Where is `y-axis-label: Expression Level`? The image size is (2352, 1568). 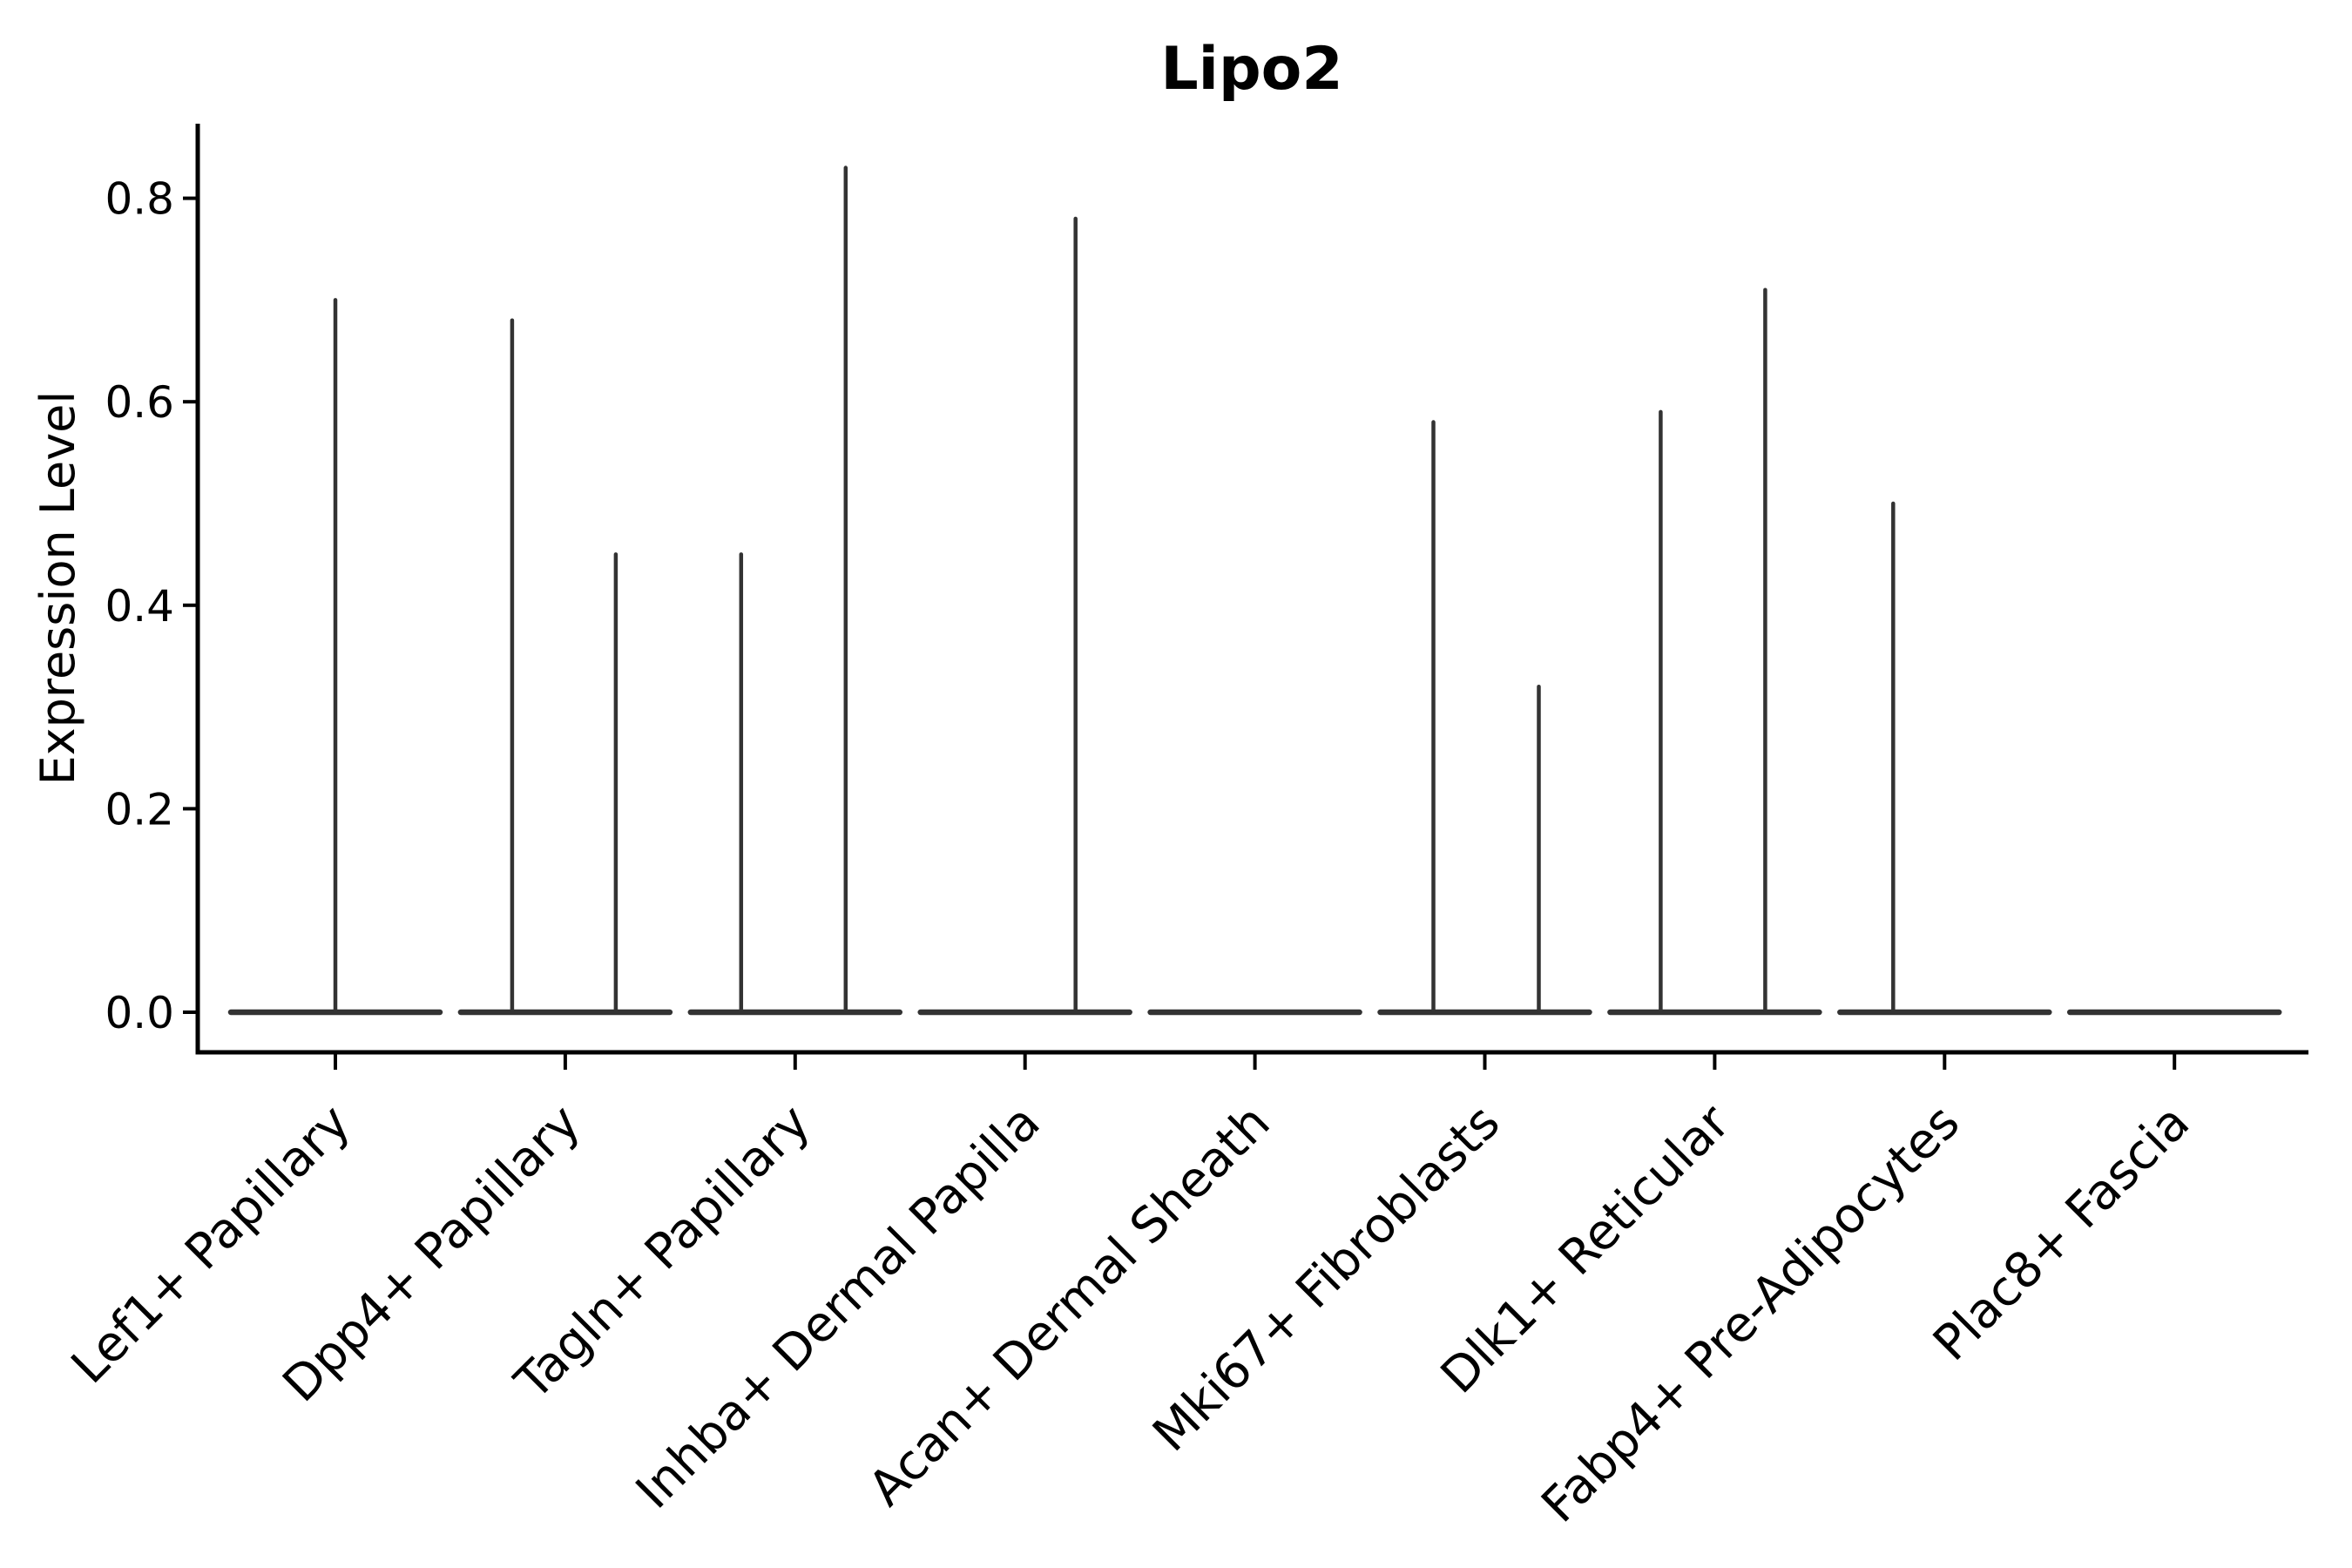
y-axis-label: Expression Level is located at coordinates (58, 588).